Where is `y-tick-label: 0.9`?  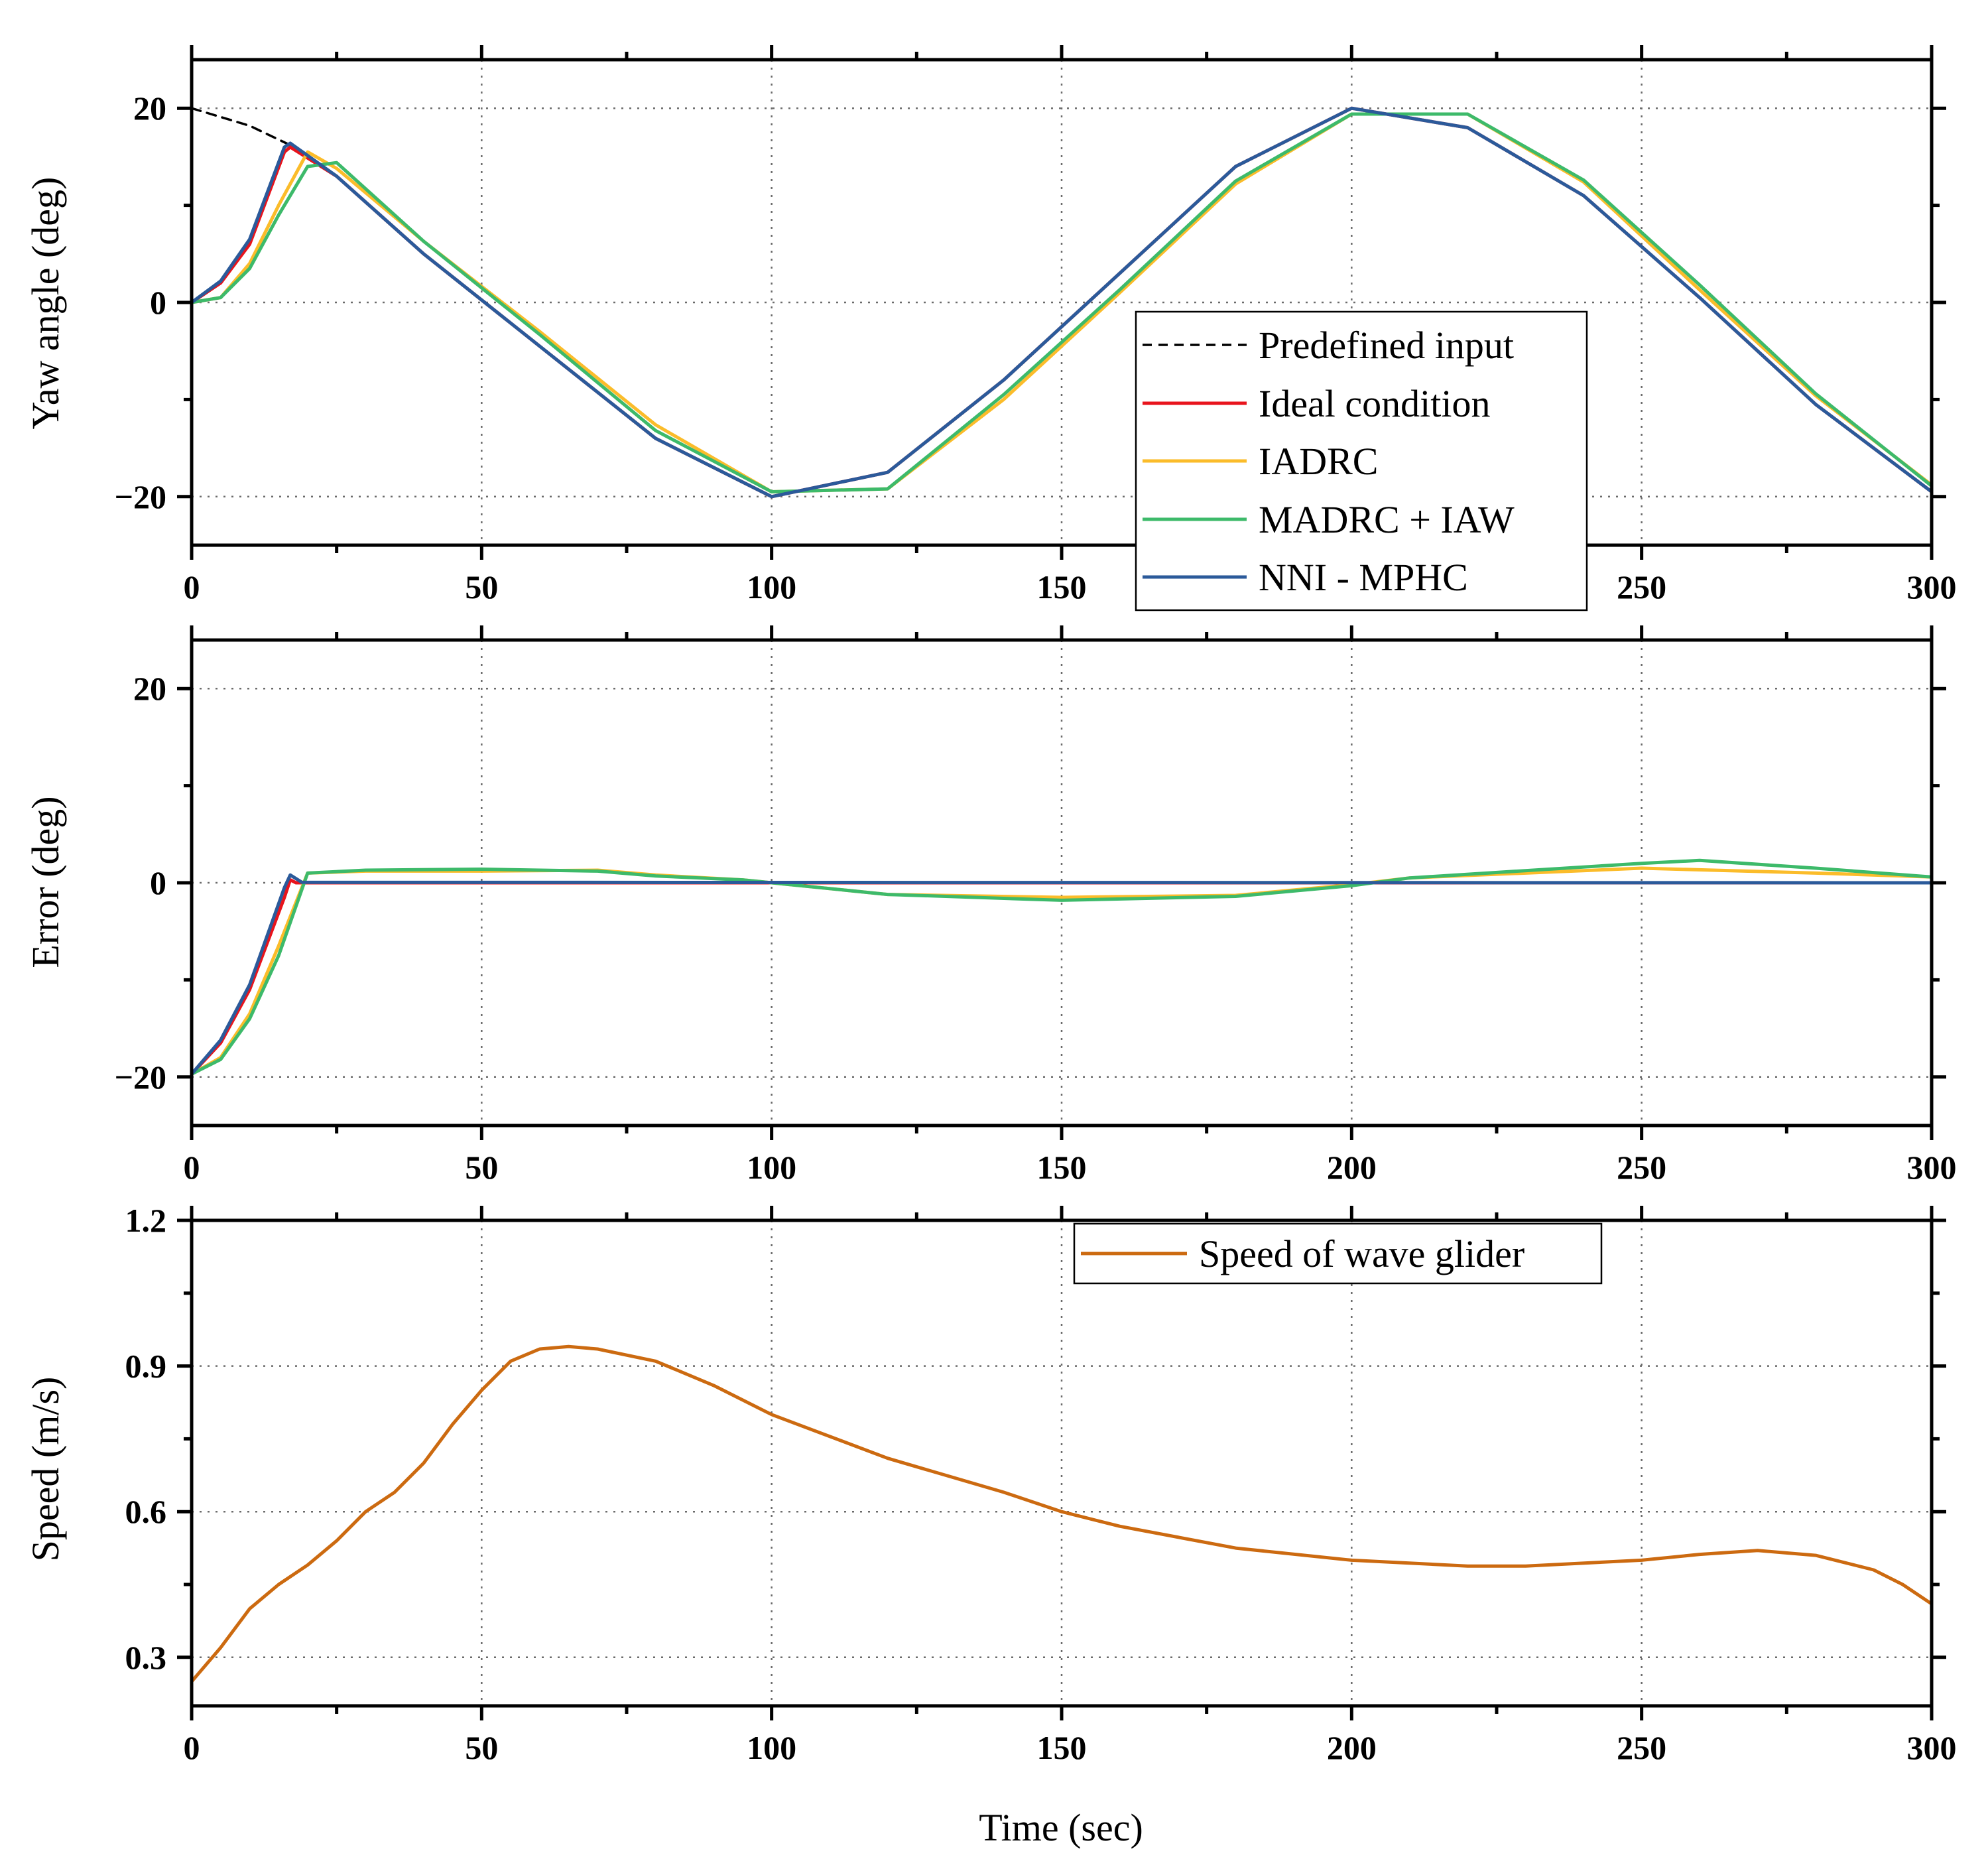
y-tick-label: 0.9 is located at coordinates (146, 1366).